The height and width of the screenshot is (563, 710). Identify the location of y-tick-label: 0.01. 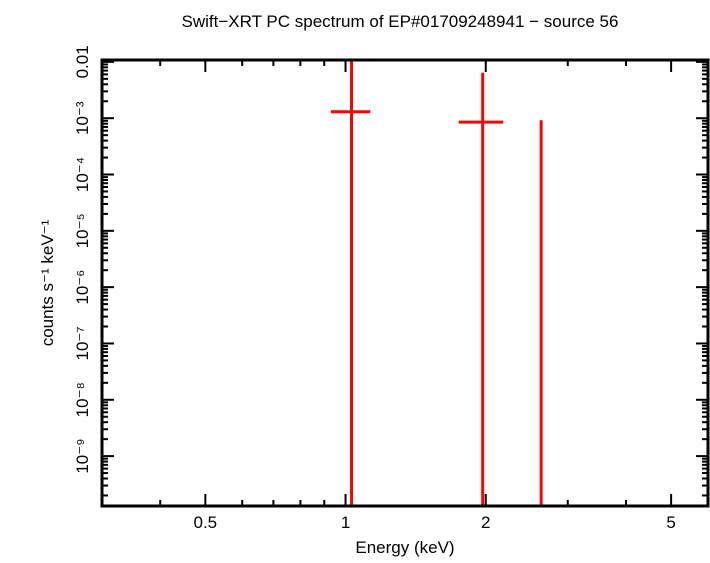
(82, 61).